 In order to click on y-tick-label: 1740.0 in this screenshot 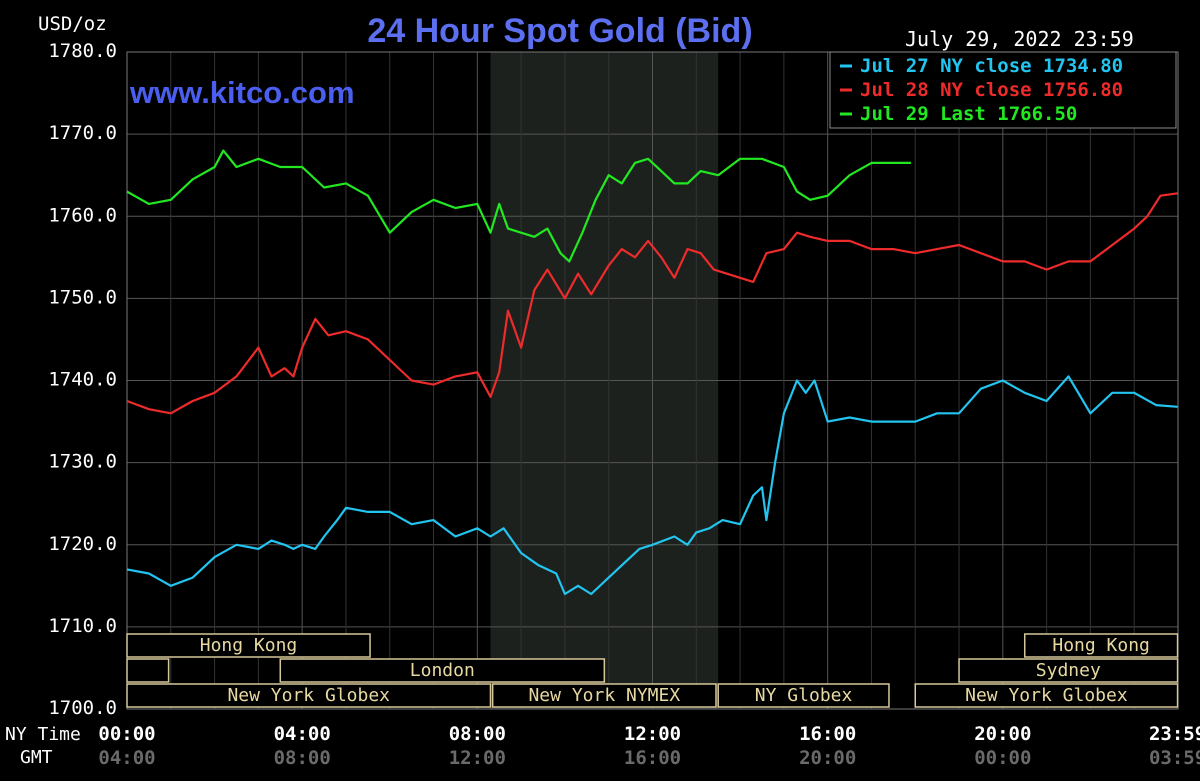, I will do `click(82, 380)`.